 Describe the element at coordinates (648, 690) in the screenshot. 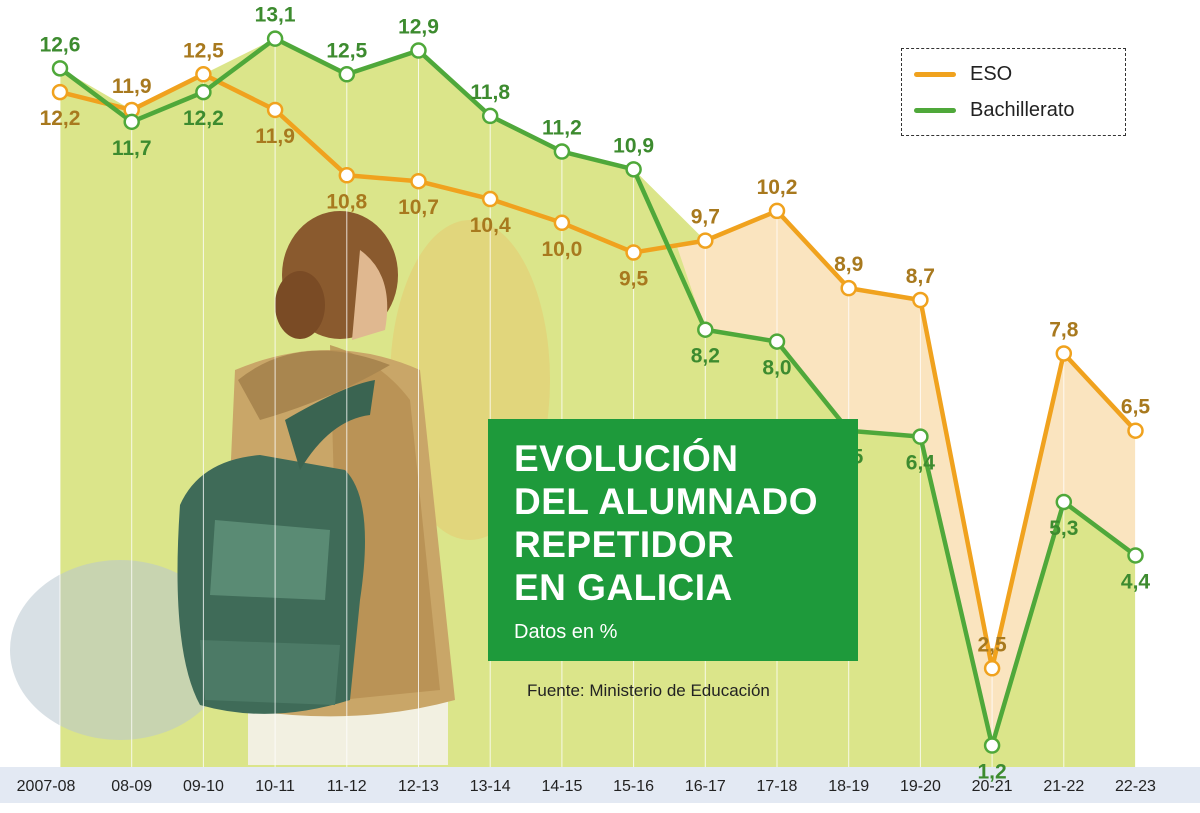

I see `source-note: Fuente: Ministerio de Educación` at that location.